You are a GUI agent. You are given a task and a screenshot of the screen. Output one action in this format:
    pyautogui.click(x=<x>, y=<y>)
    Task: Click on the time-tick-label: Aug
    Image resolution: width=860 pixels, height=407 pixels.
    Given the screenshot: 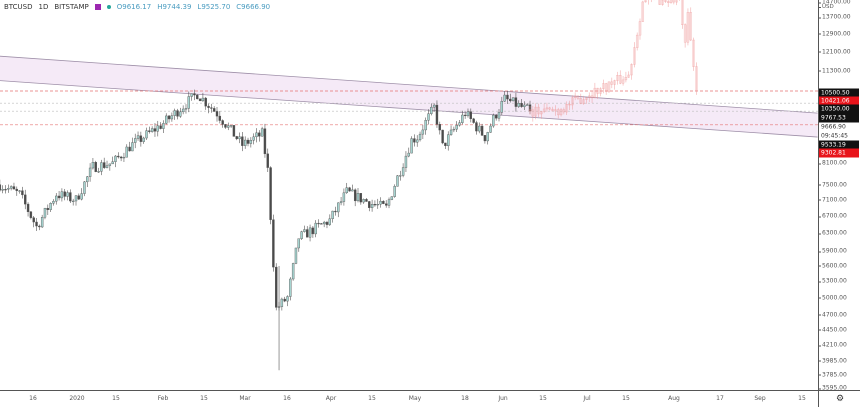 What is the action you would take?
    pyautogui.click(x=674, y=398)
    